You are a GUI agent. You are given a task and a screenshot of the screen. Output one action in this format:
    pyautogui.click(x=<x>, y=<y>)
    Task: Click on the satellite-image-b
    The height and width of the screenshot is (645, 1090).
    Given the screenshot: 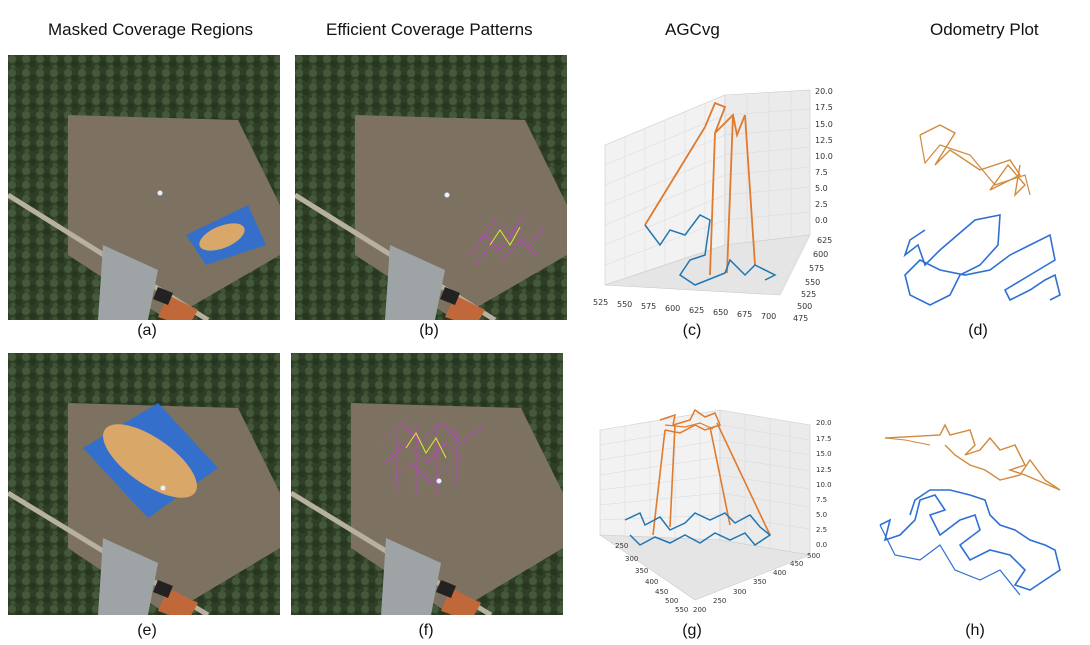 What is the action you would take?
    pyautogui.click(x=431, y=187)
    